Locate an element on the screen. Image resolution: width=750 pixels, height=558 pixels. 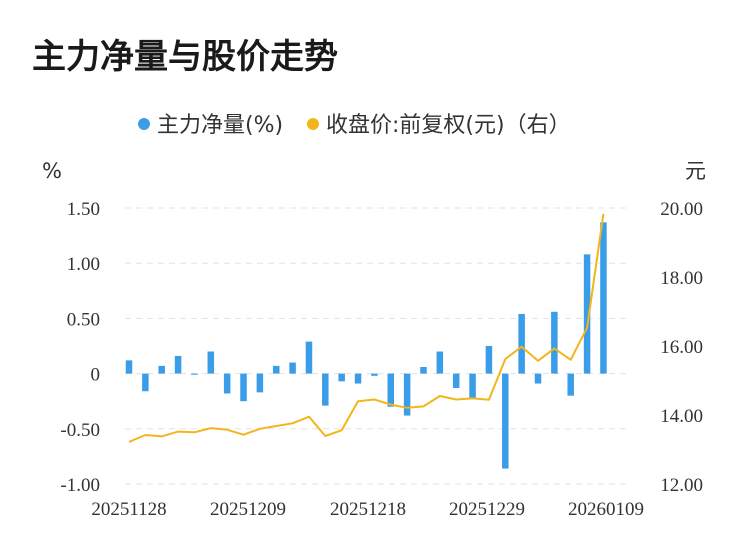
left-tick-label: -1.00 is located at coordinates (80, 485).